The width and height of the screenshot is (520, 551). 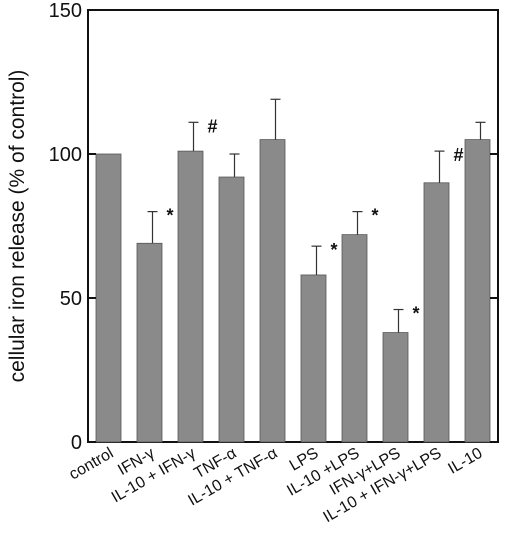 I want to click on x-category-label: IL-10, so click(x=465, y=461).